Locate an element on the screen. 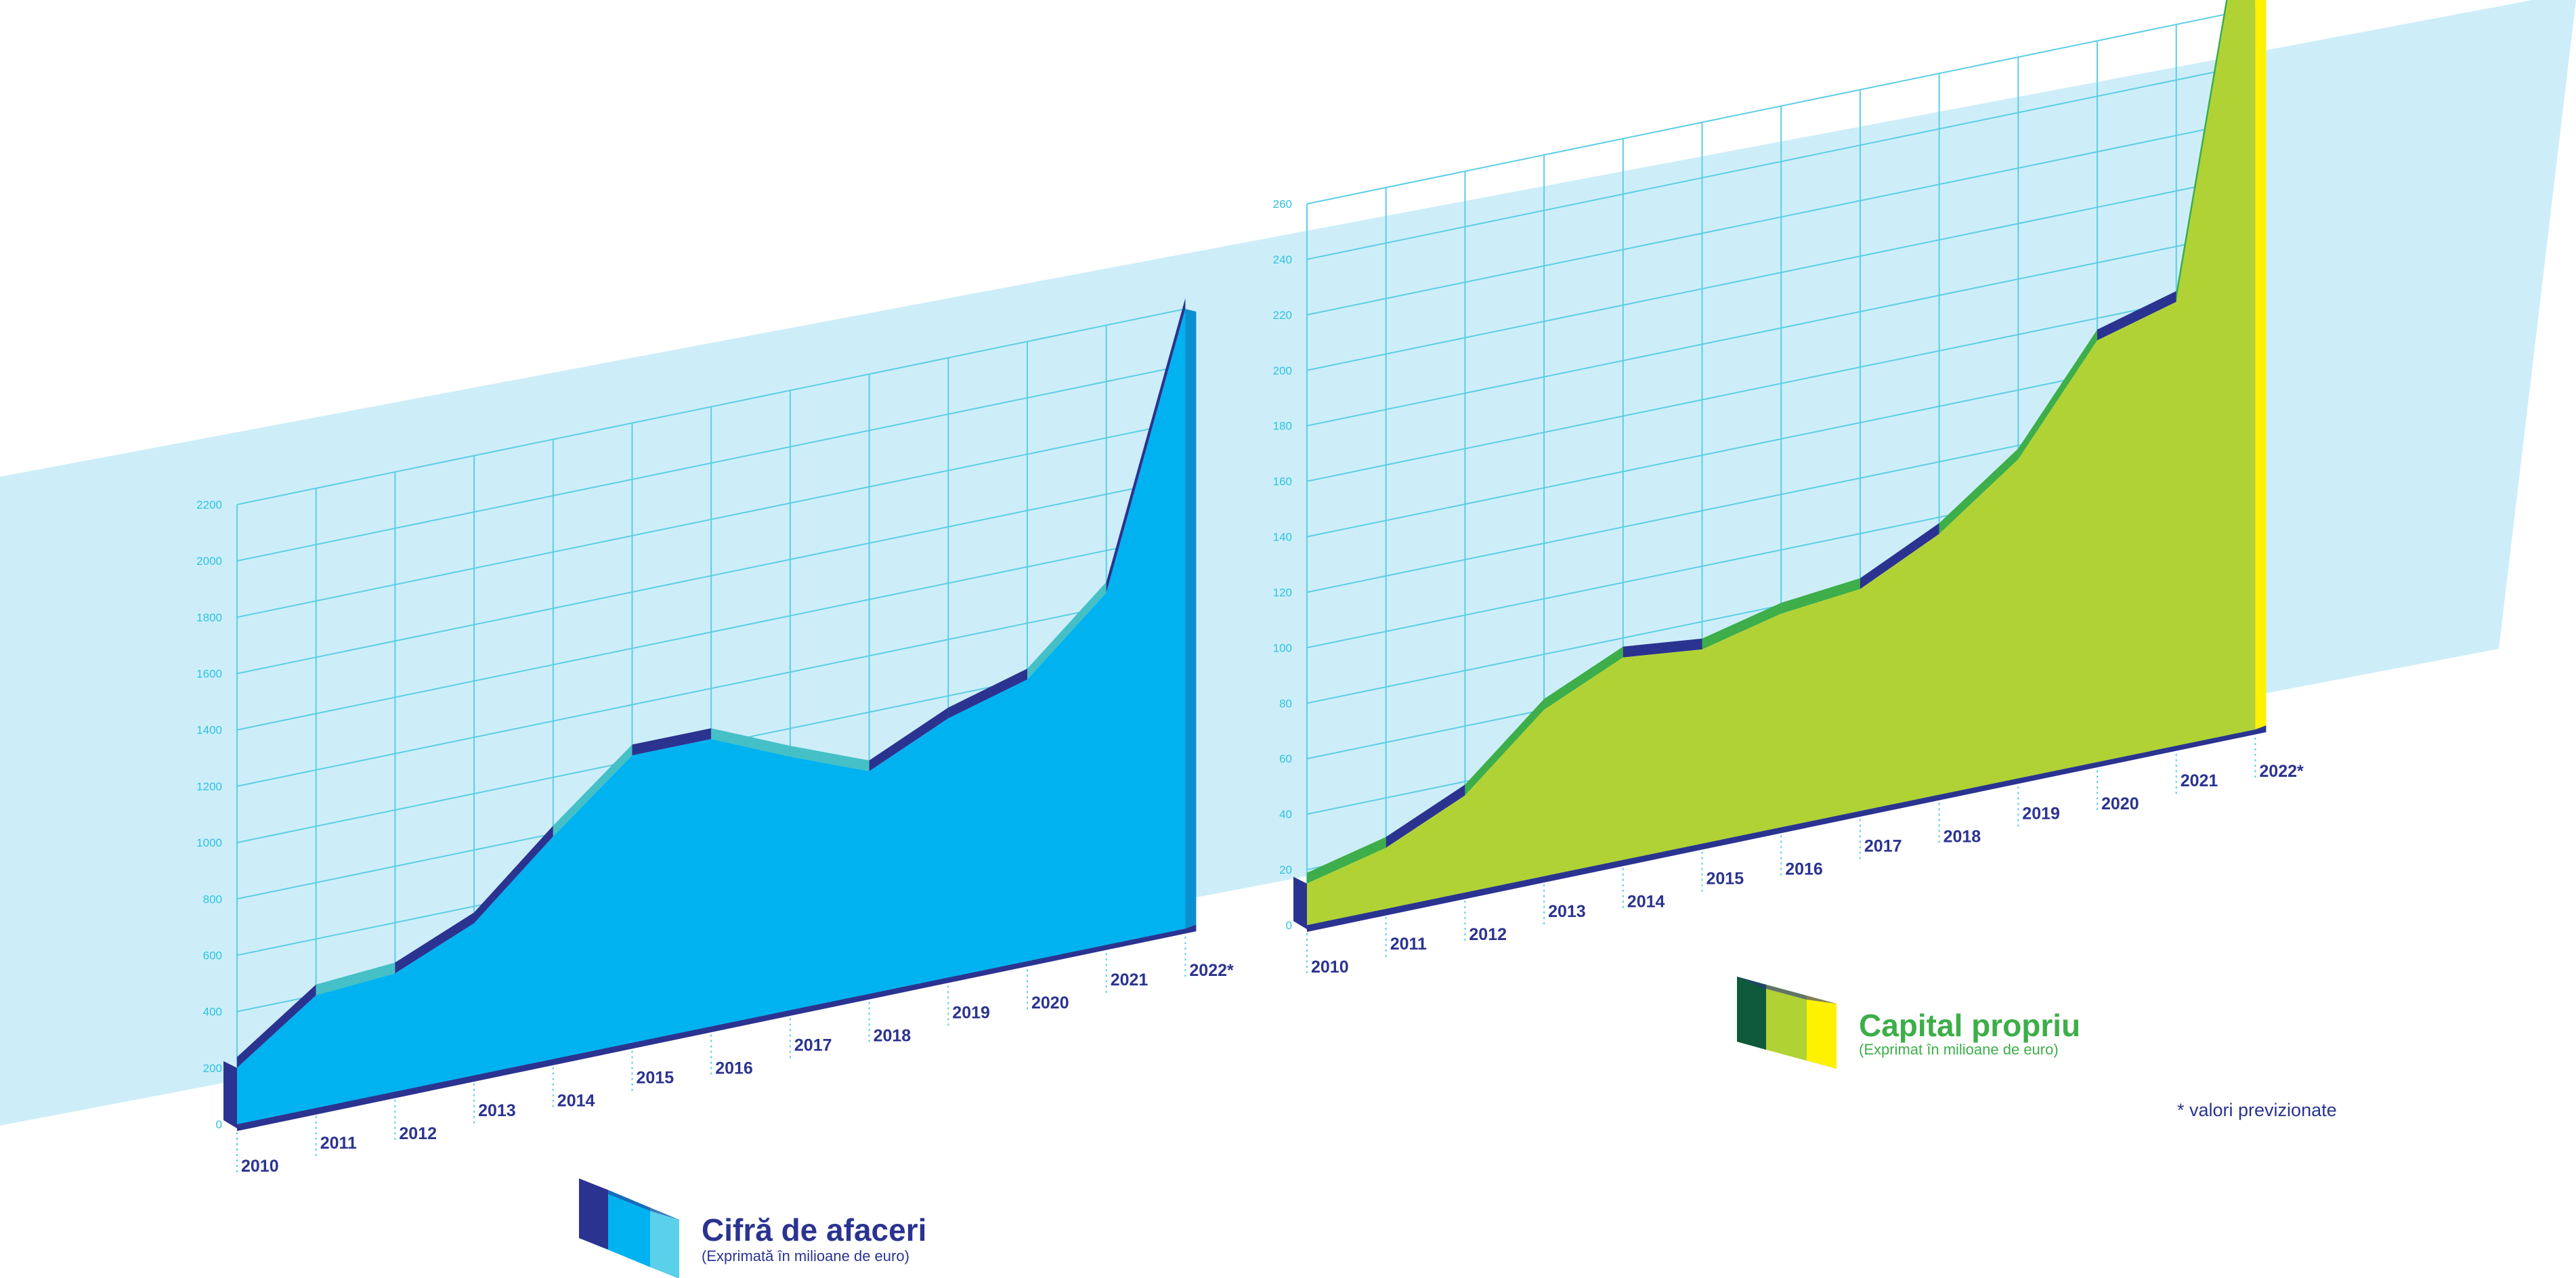  y-tick-label: 1800 is located at coordinates (209, 617).